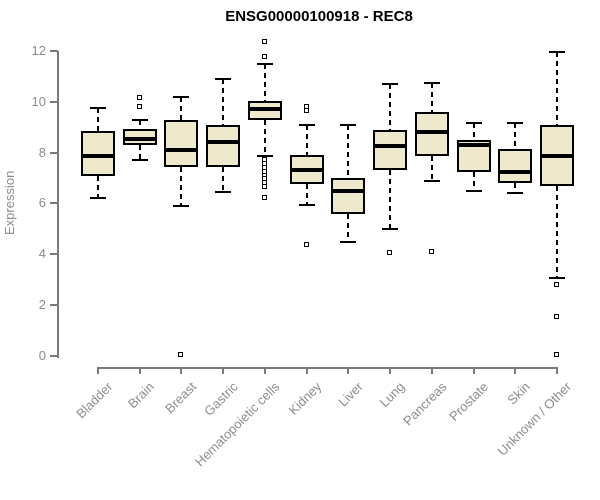  I want to click on x-tick-label-kidney: Kidney, so click(305, 398).